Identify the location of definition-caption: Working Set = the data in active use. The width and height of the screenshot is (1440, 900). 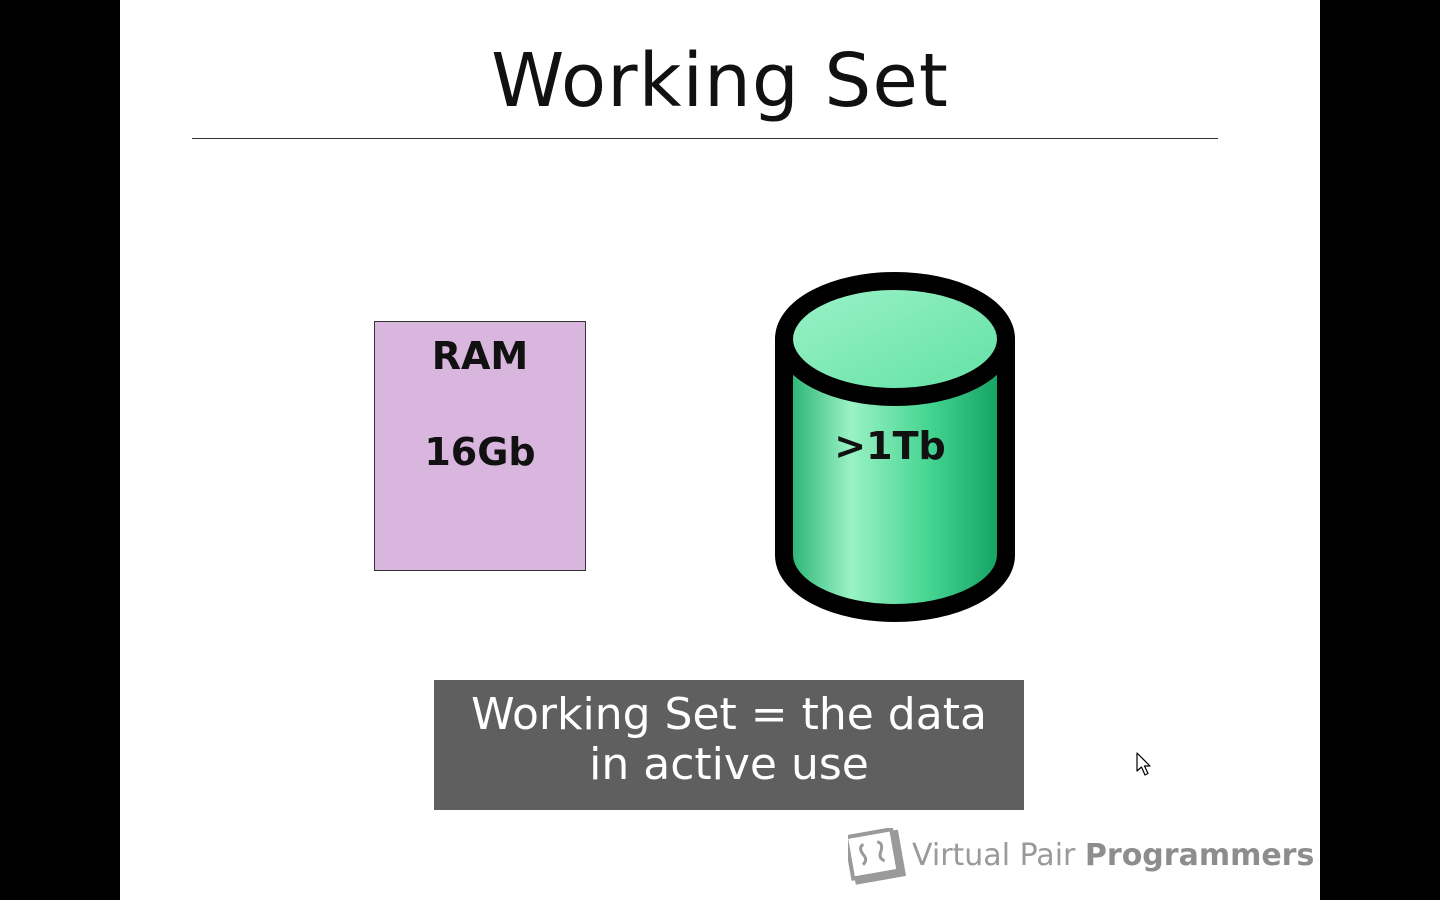
(729, 745).